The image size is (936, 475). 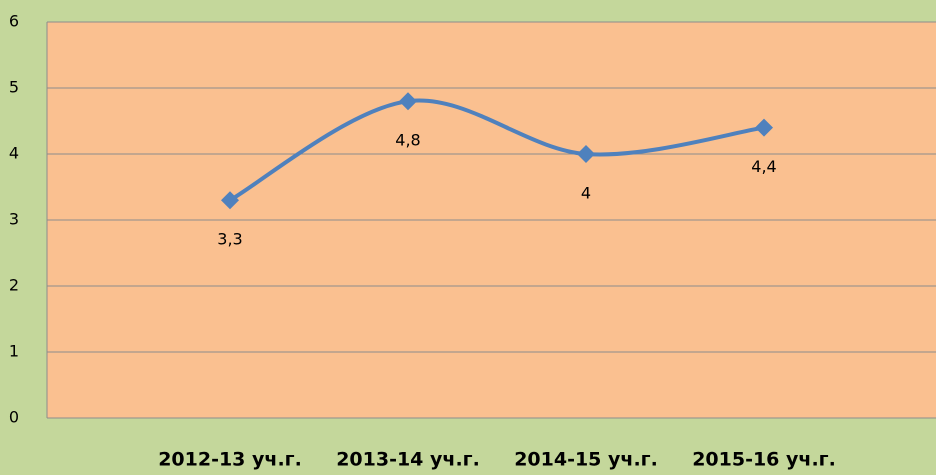 What do you see at coordinates (586, 193) in the screenshot?
I see `data-label: 4` at bounding box center [586, 193].